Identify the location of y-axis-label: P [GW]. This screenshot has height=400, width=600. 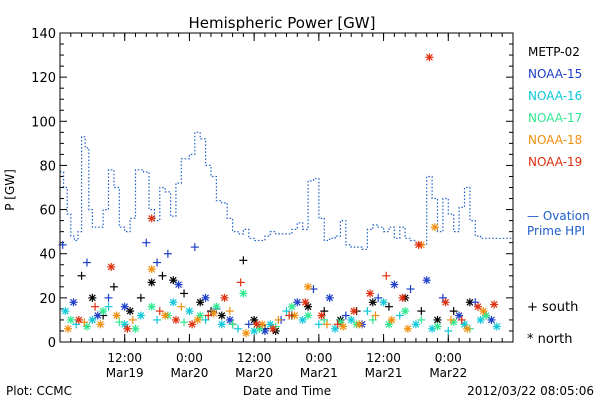
(10, 190).